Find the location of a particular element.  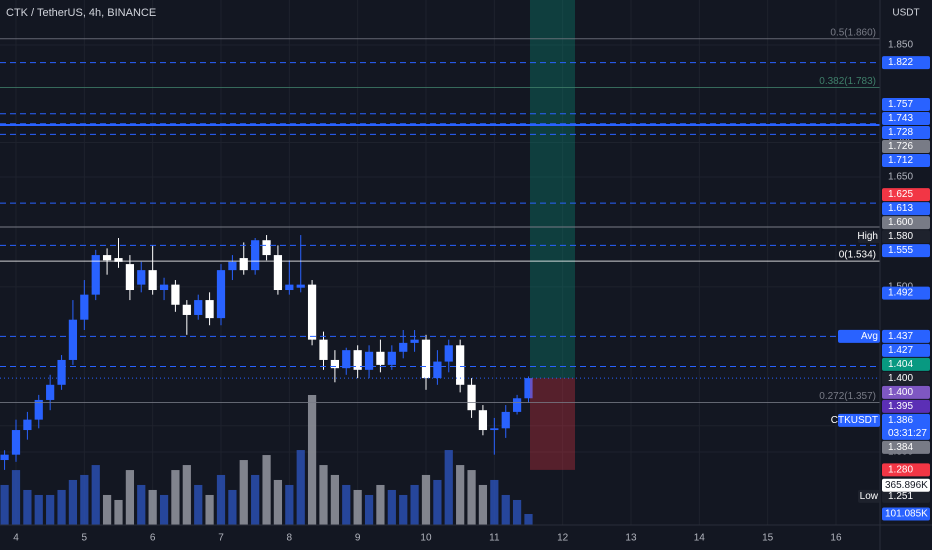

fib-label: 0(1.534) is located at coordinates (857, 255).